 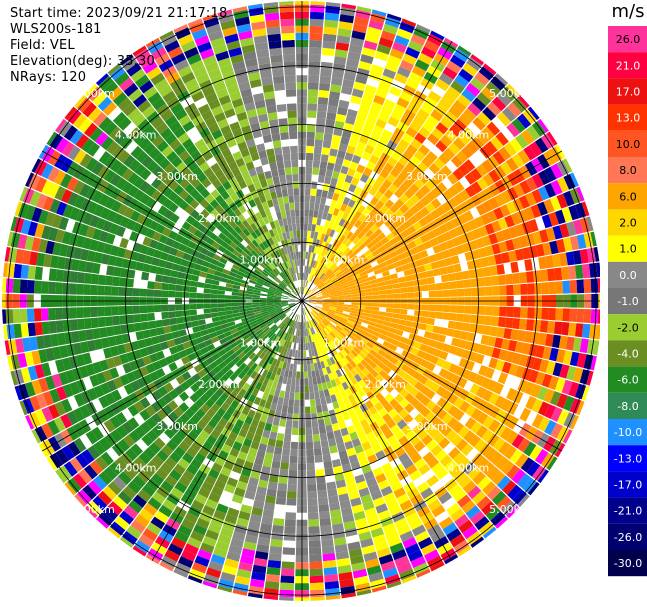 What do you see at coordinates (628, 170) in the screenshot?
I see `colorbar-tick-label: 8.0` at bounding box center [628, 170].